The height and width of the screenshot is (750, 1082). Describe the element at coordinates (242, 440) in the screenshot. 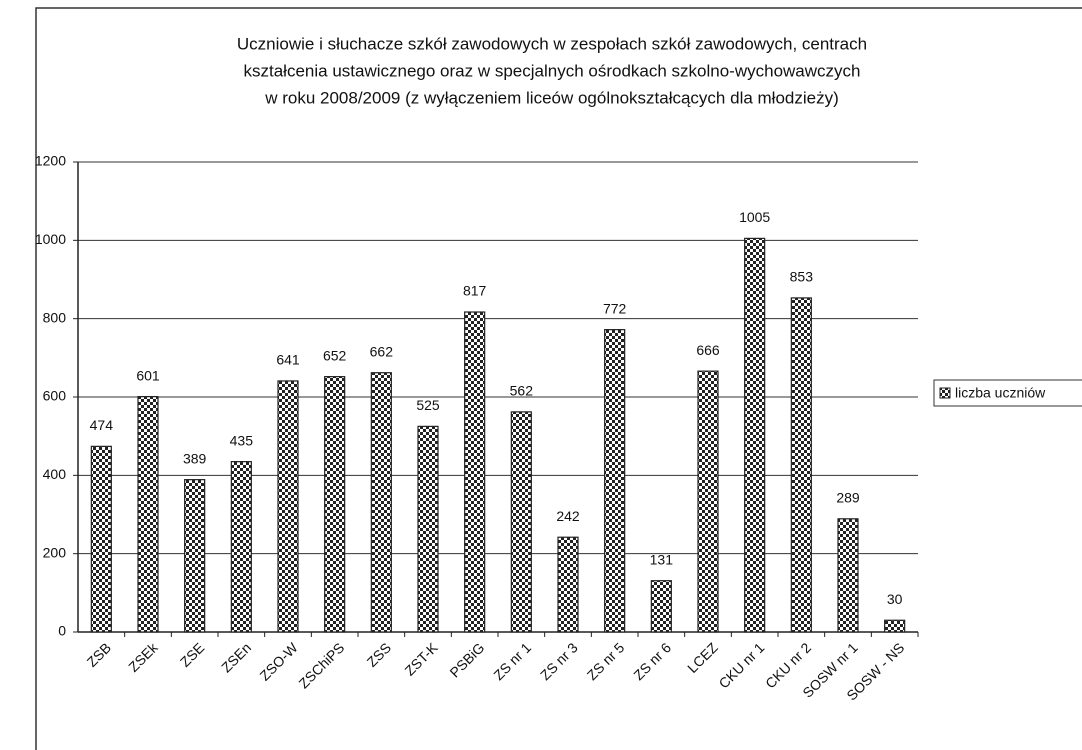

I see `data-label: 435` at that location.